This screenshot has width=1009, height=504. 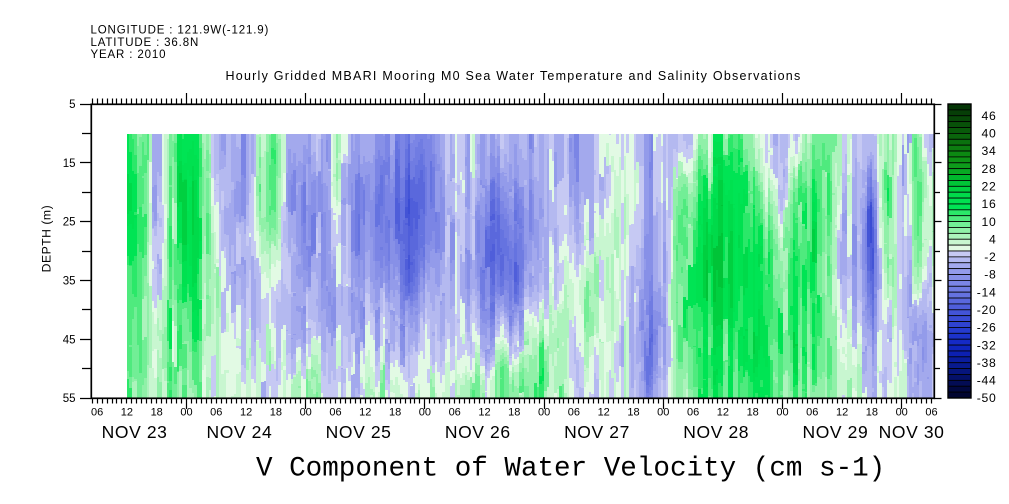 I want to click on svg-text: 15, so click(x=69, y=164).